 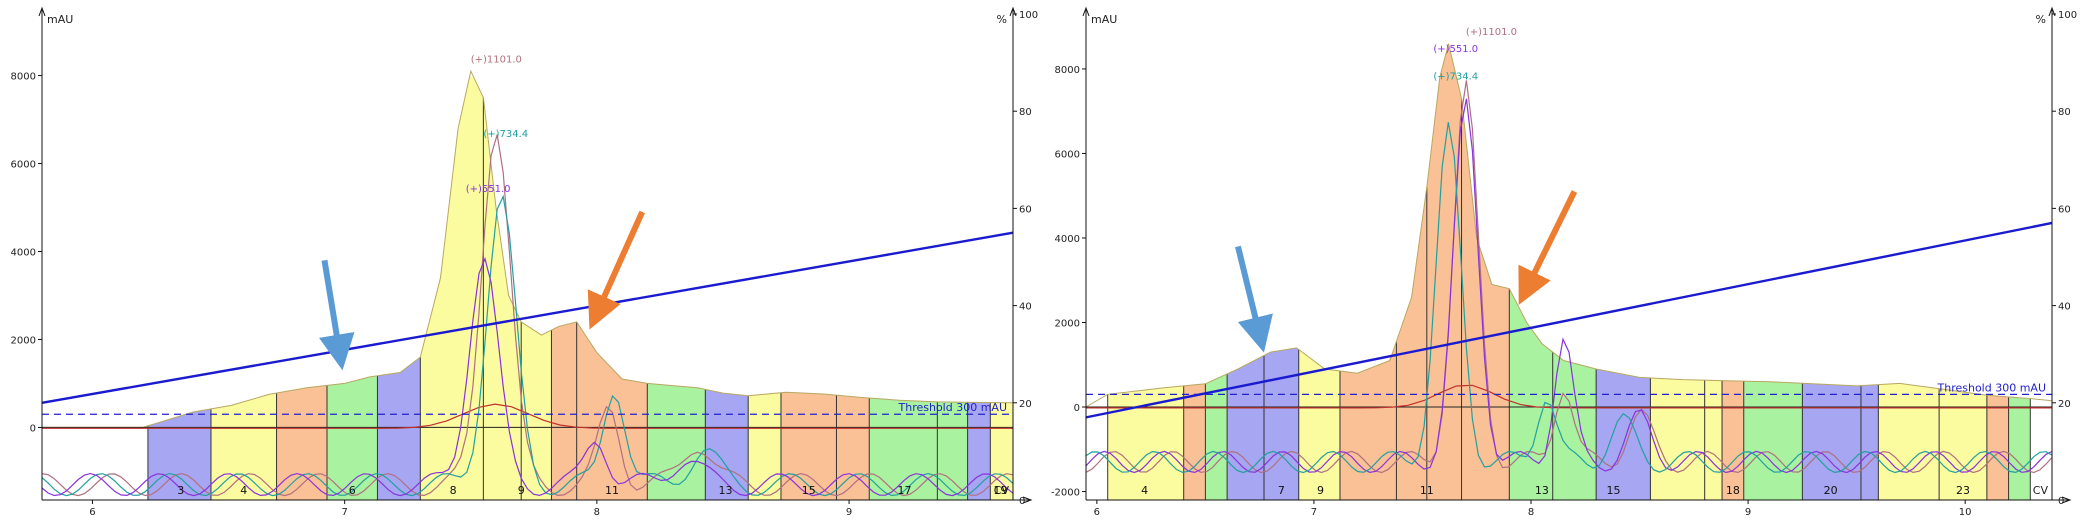 What do you see at coordinates (1002, 19) in the screenshot?
I see `y2-axis-label: %` at bounding box center [1002, 19].